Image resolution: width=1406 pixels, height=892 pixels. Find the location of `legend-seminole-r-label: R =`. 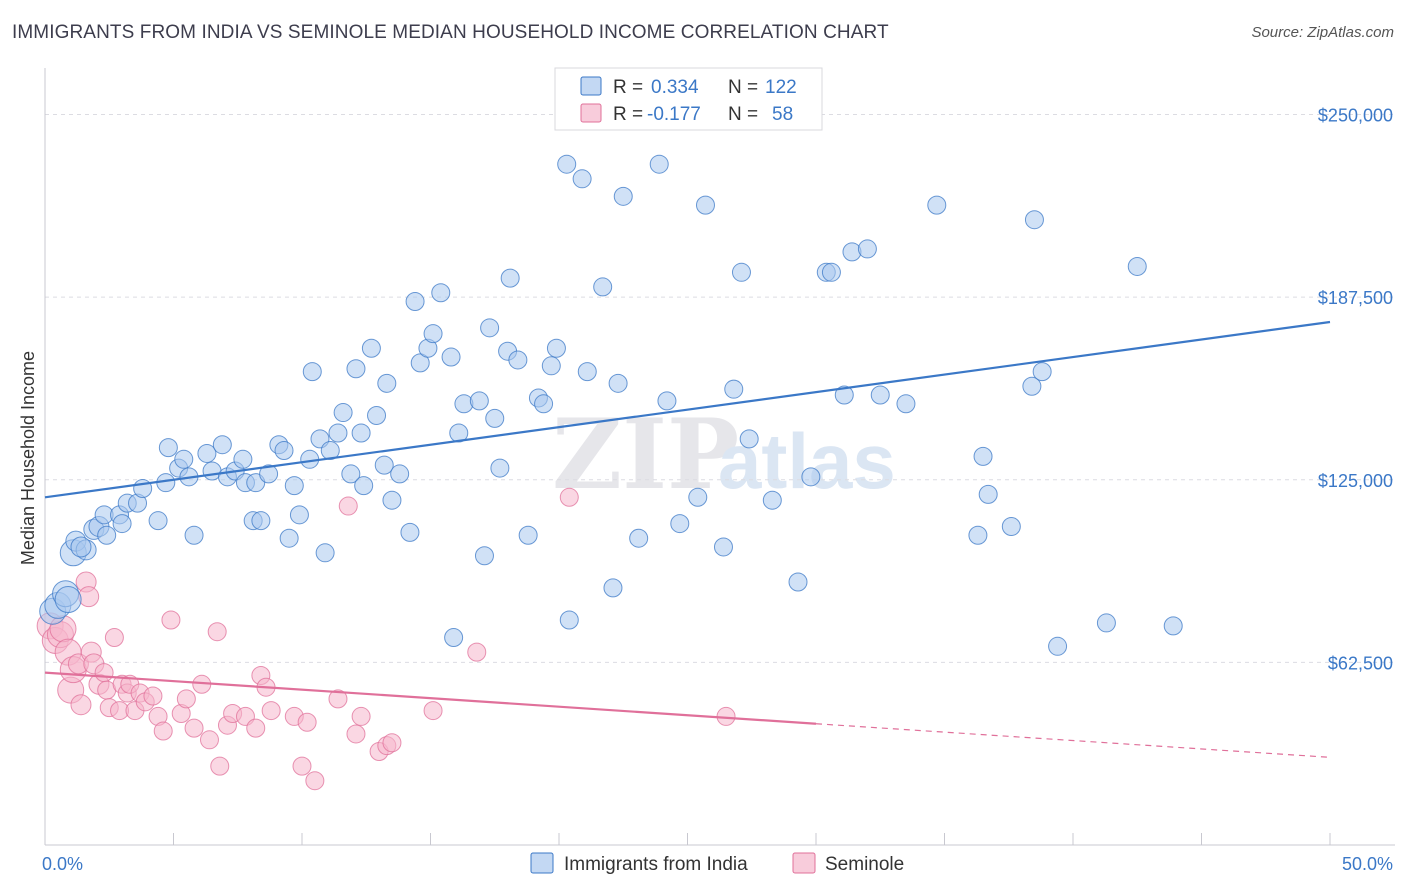

legend-seminole-r-label: R = is located at coordinates (628, 114).